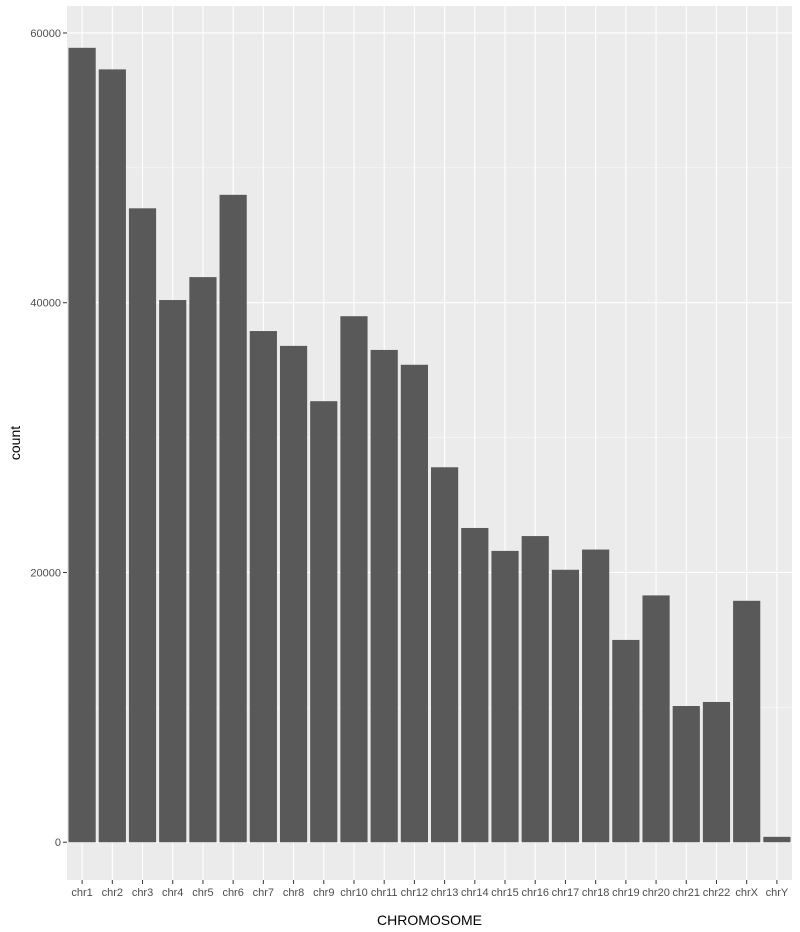  Describe the element at coordinates (45, 34) in the screenshot. I see `y-tick-label: 60000` at that location.